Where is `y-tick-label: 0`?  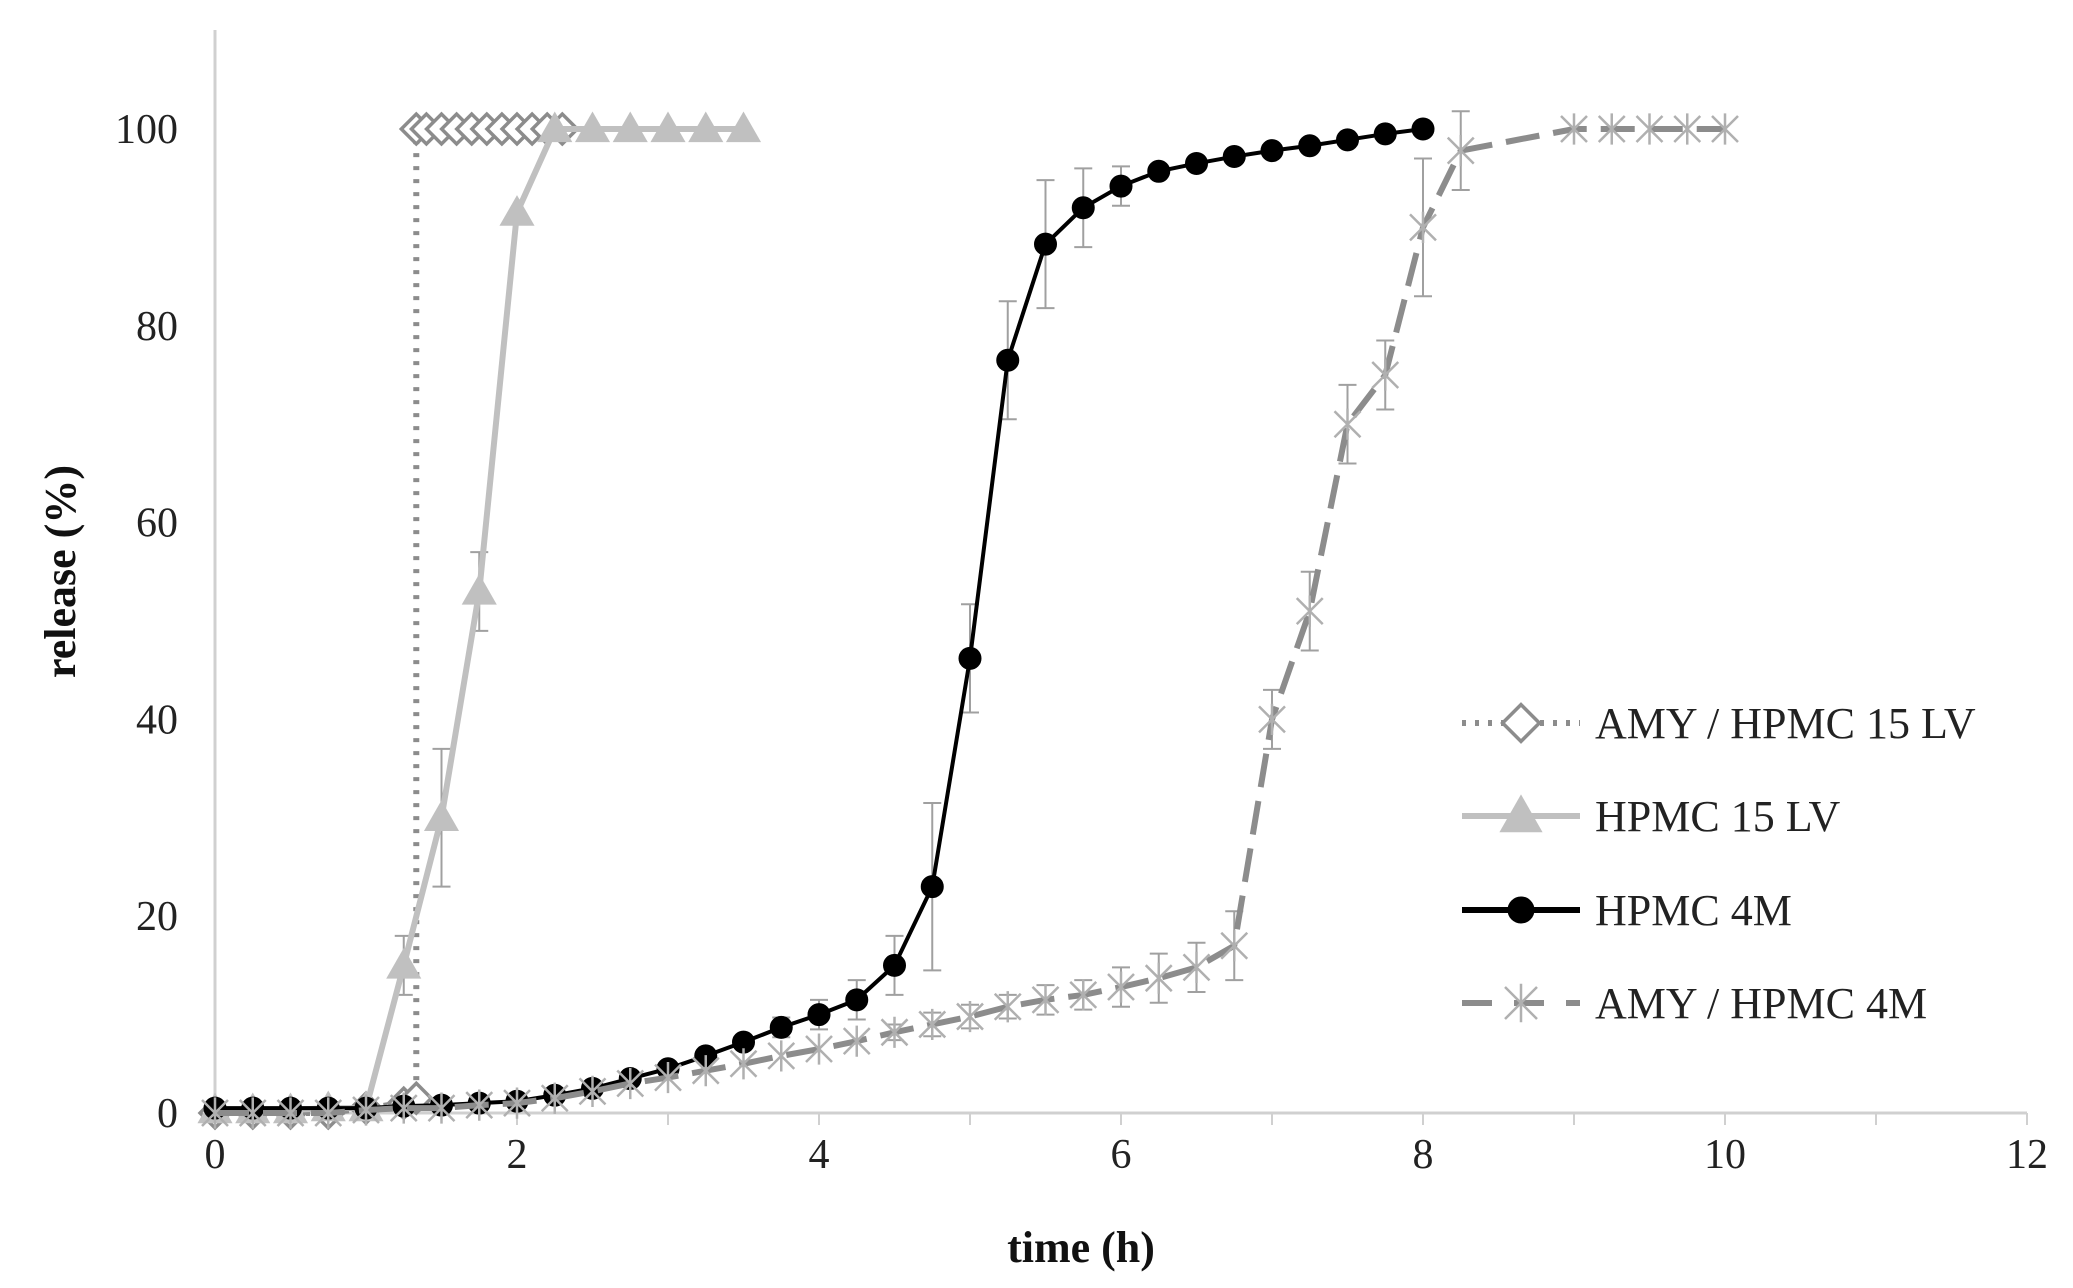 y-tick-label: 0 is located at coordinates (167, 1114).